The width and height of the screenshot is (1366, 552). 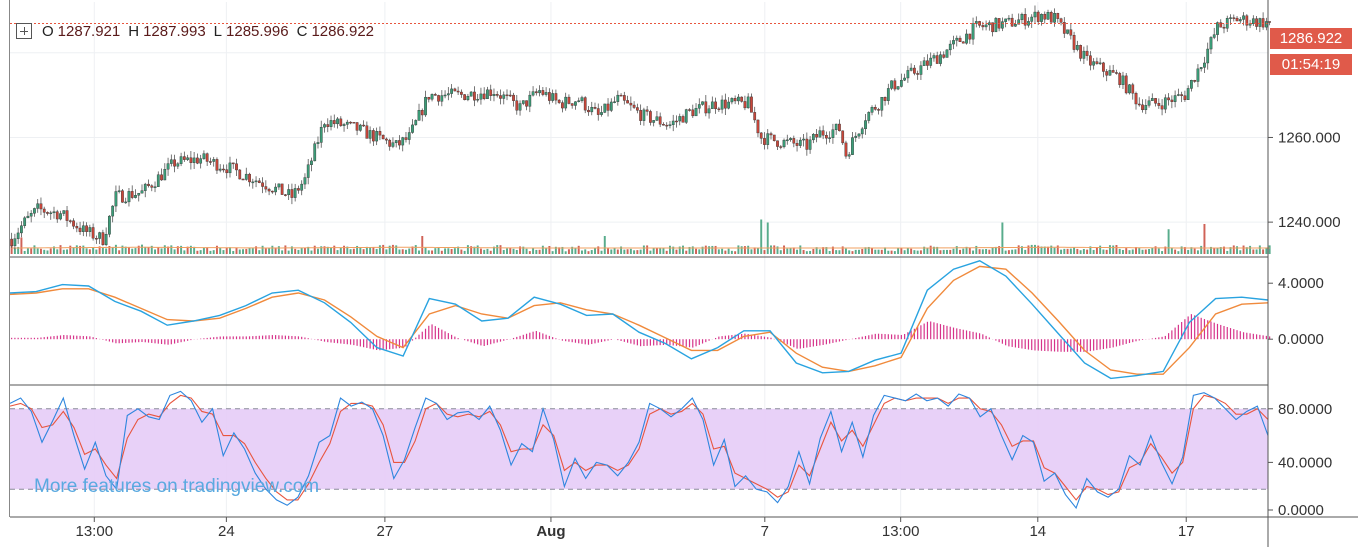 I want to click on macd-y-tick-label: 0.0000, so click(x=1301, y=339).